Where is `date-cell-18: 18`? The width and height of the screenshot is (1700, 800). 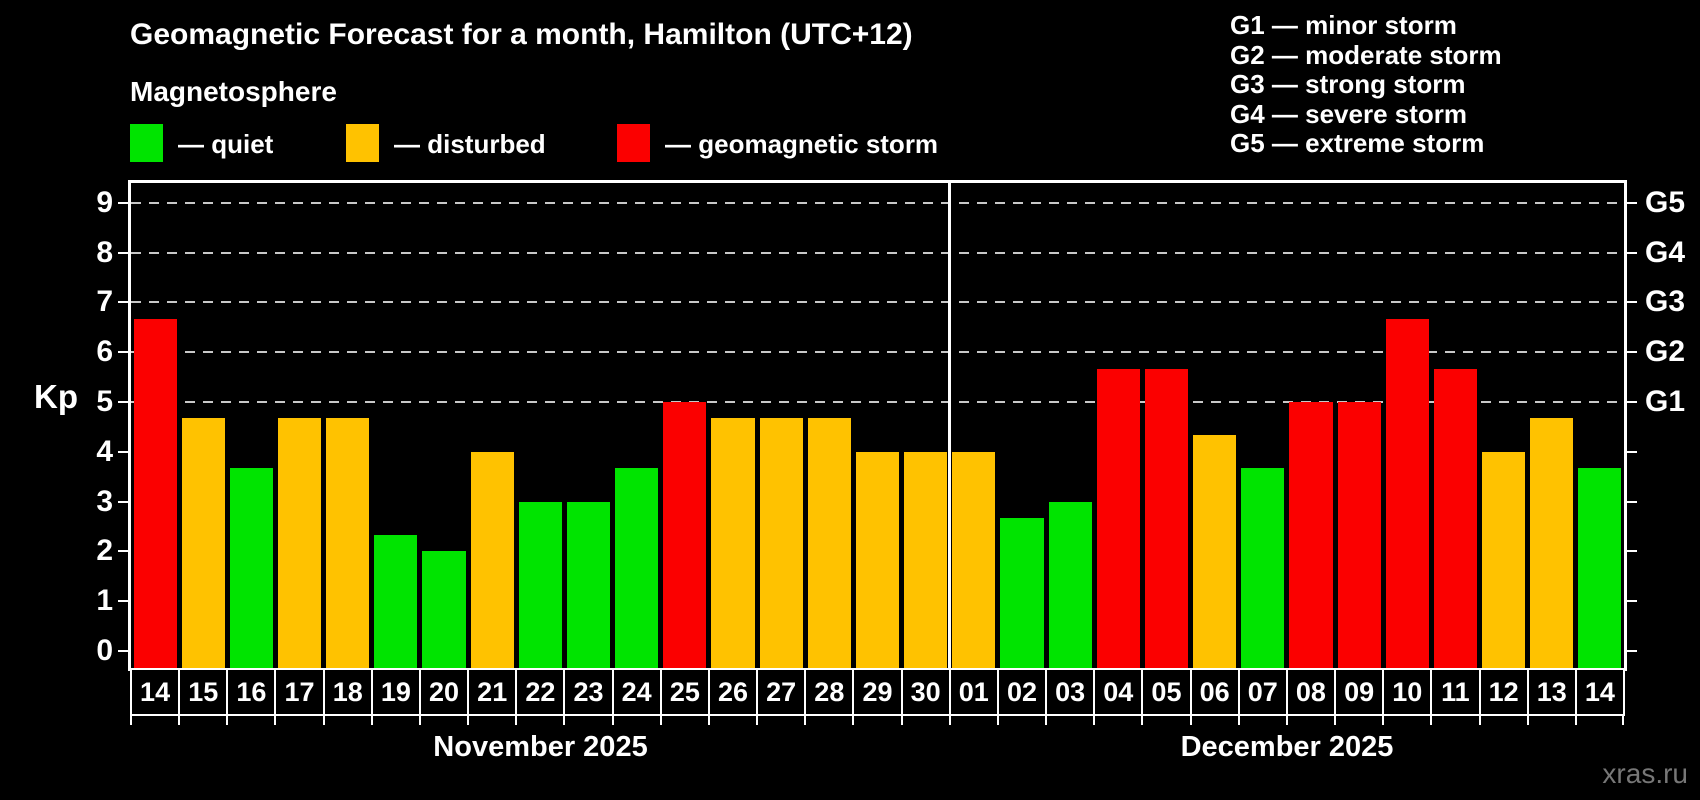 date-cell-18: 18 is located at coordinates (347, 692).